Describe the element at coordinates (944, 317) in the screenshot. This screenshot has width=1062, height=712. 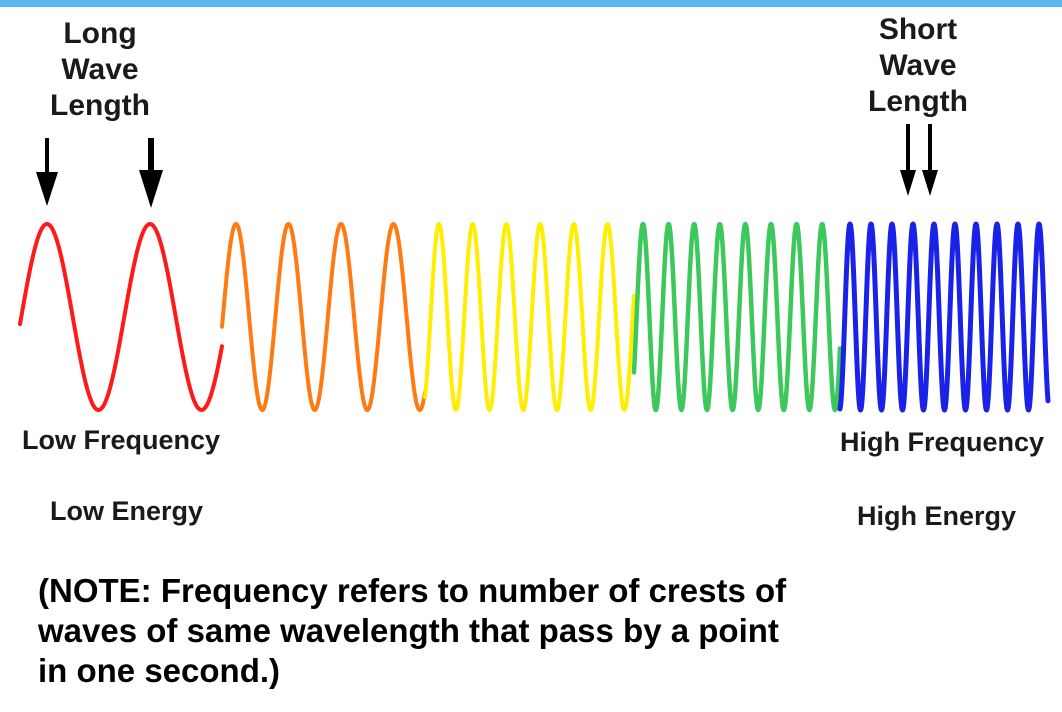
I see `blue-wave` at that location.